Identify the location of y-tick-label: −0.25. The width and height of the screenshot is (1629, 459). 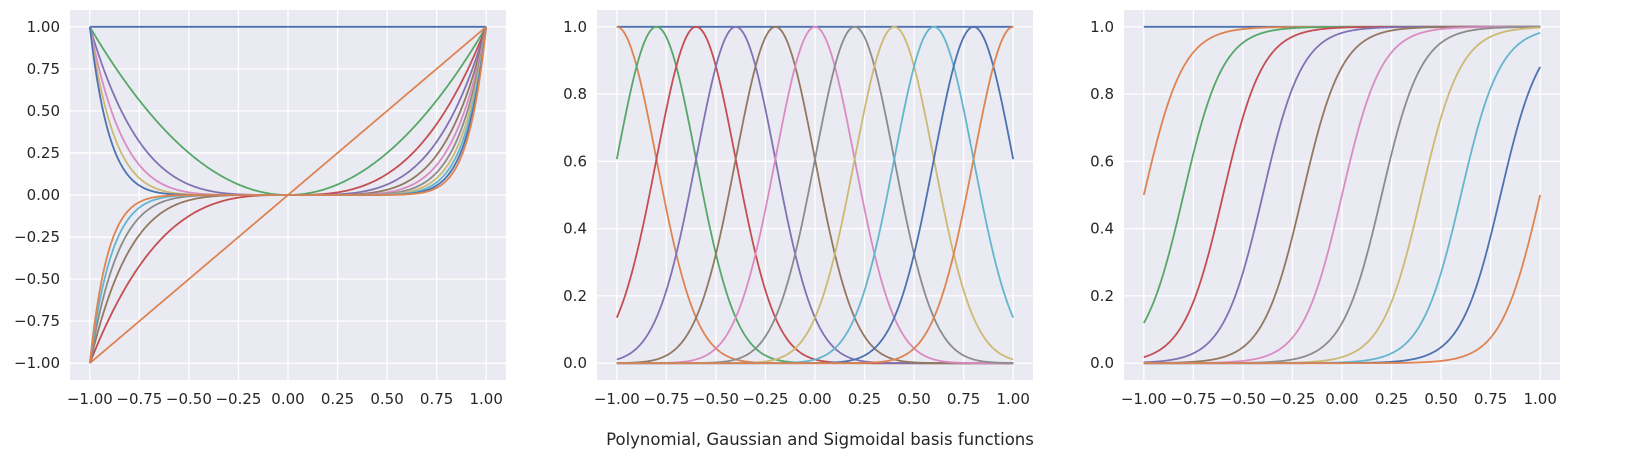
(37, 237).